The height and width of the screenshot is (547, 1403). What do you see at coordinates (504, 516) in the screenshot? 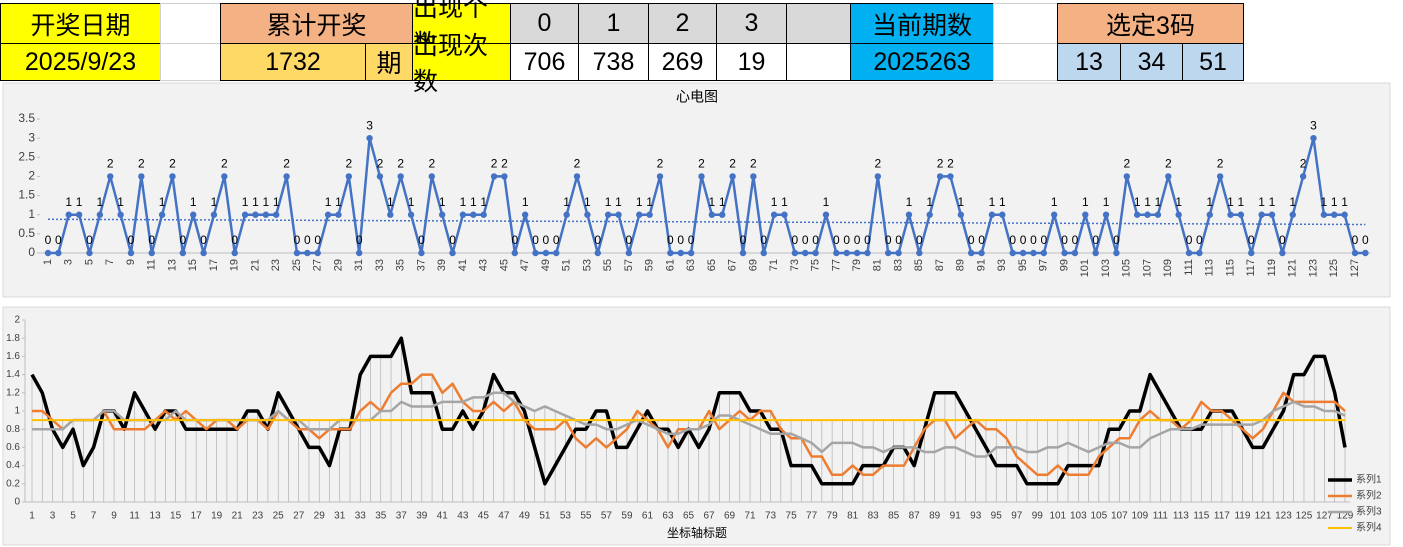
I see `x-tick-label: 47` at bounding box center [504, 516].